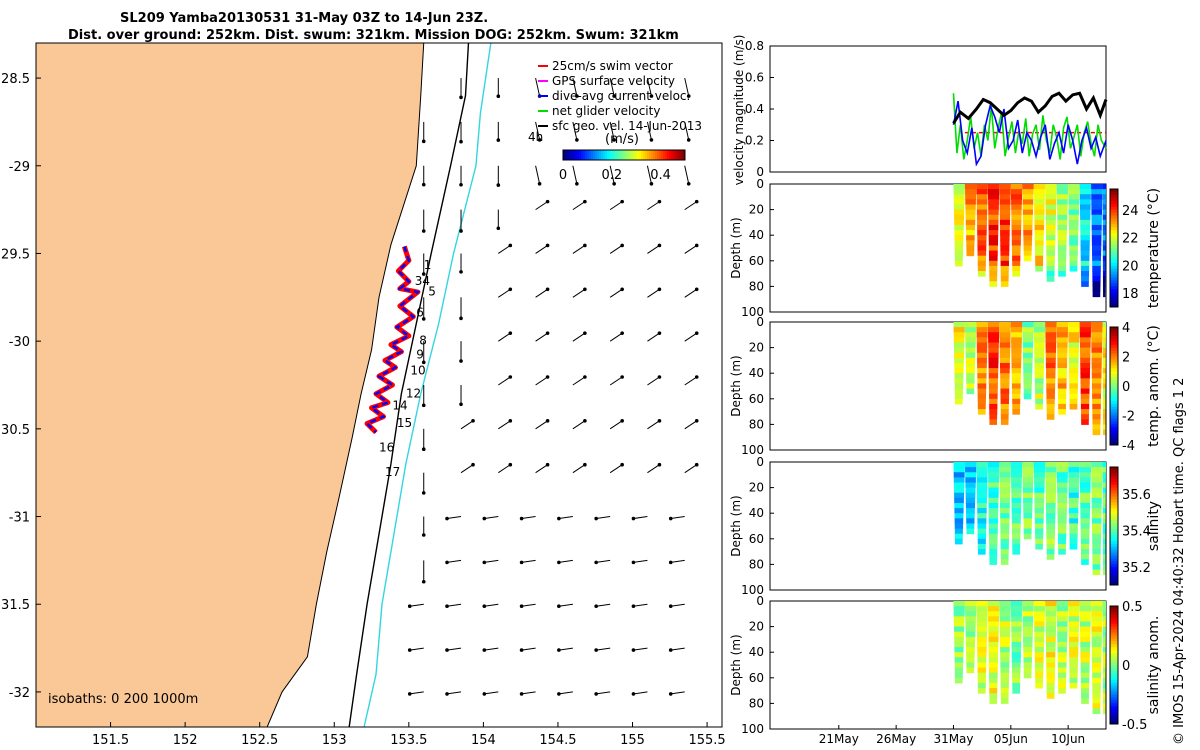 Image resolution: width=1200 pixels, height=750 pixels. What do you see at coordinates (1136, 568) in the screenshot?
I see `section-colorbar-tick-label: 35.2` at bounding box center [1136, 568].